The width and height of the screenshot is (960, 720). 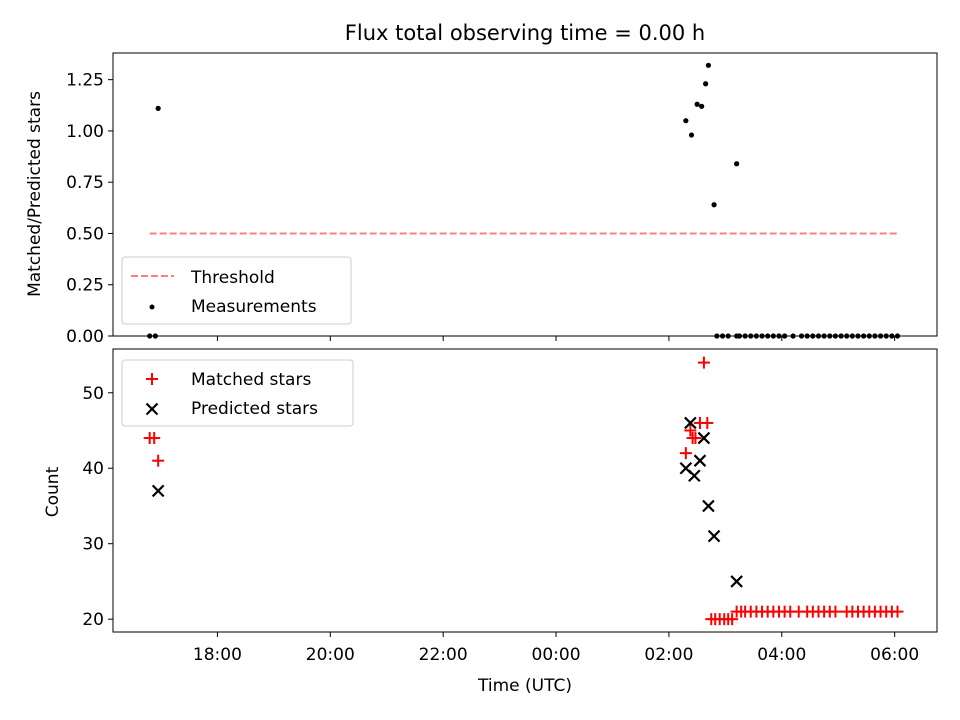 I want to click on top-y-axis-label: Matched/Predicted stars, so click(x=35, y=194).